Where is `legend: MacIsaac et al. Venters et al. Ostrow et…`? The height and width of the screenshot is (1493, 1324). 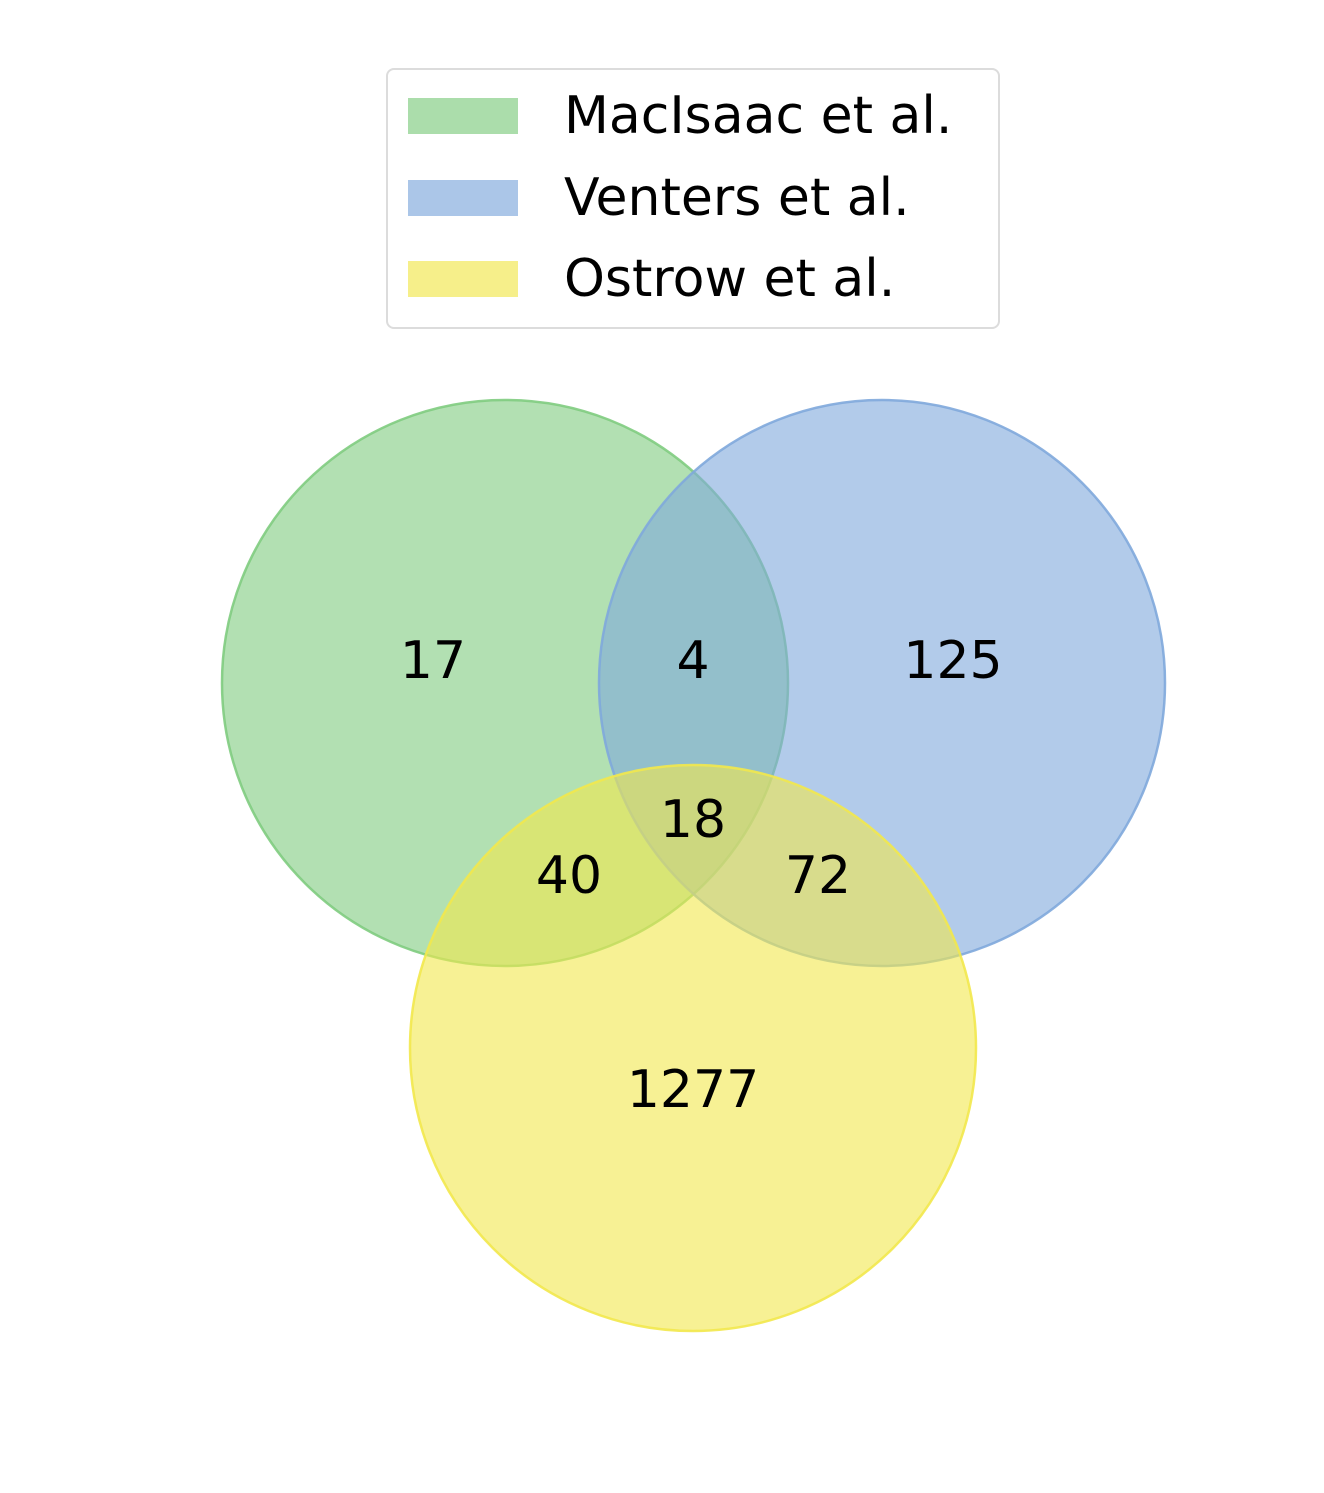
legend: MacIsaac et al. Venters et al. Ostrow et… is located at coordinates (693, 198).